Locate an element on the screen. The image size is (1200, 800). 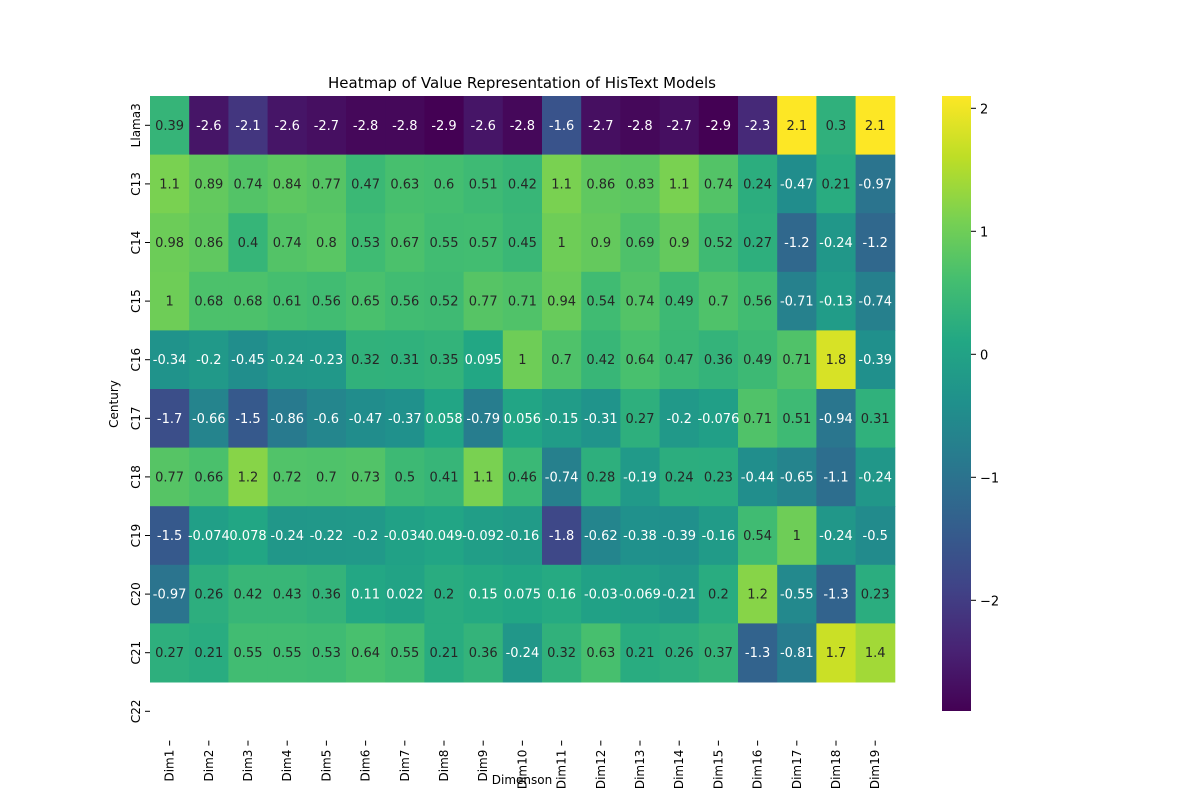
y-tick-label: C17 is located at coordinates (136, 418).